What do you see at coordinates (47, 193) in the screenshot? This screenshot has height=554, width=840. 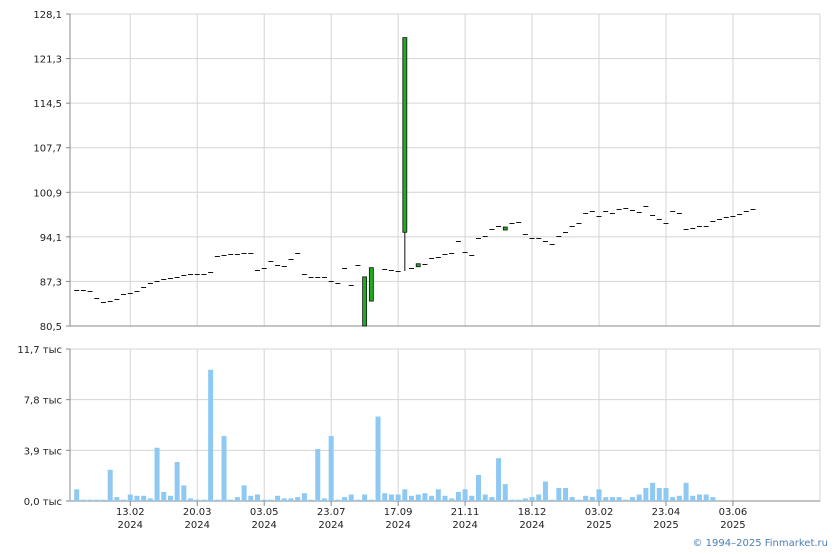 I see `price-tick-label: 100,9` at bounding box center [47, 193].